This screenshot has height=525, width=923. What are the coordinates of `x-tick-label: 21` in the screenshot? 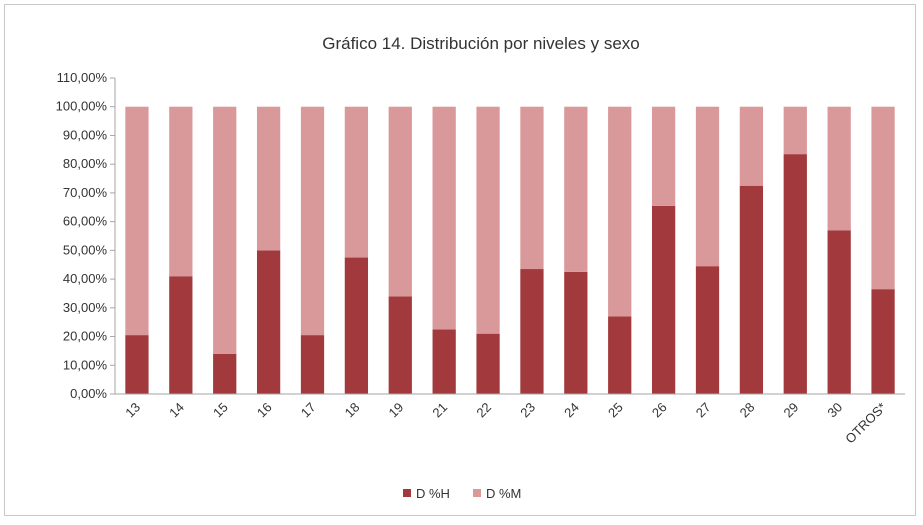 It's located at (439, 410).